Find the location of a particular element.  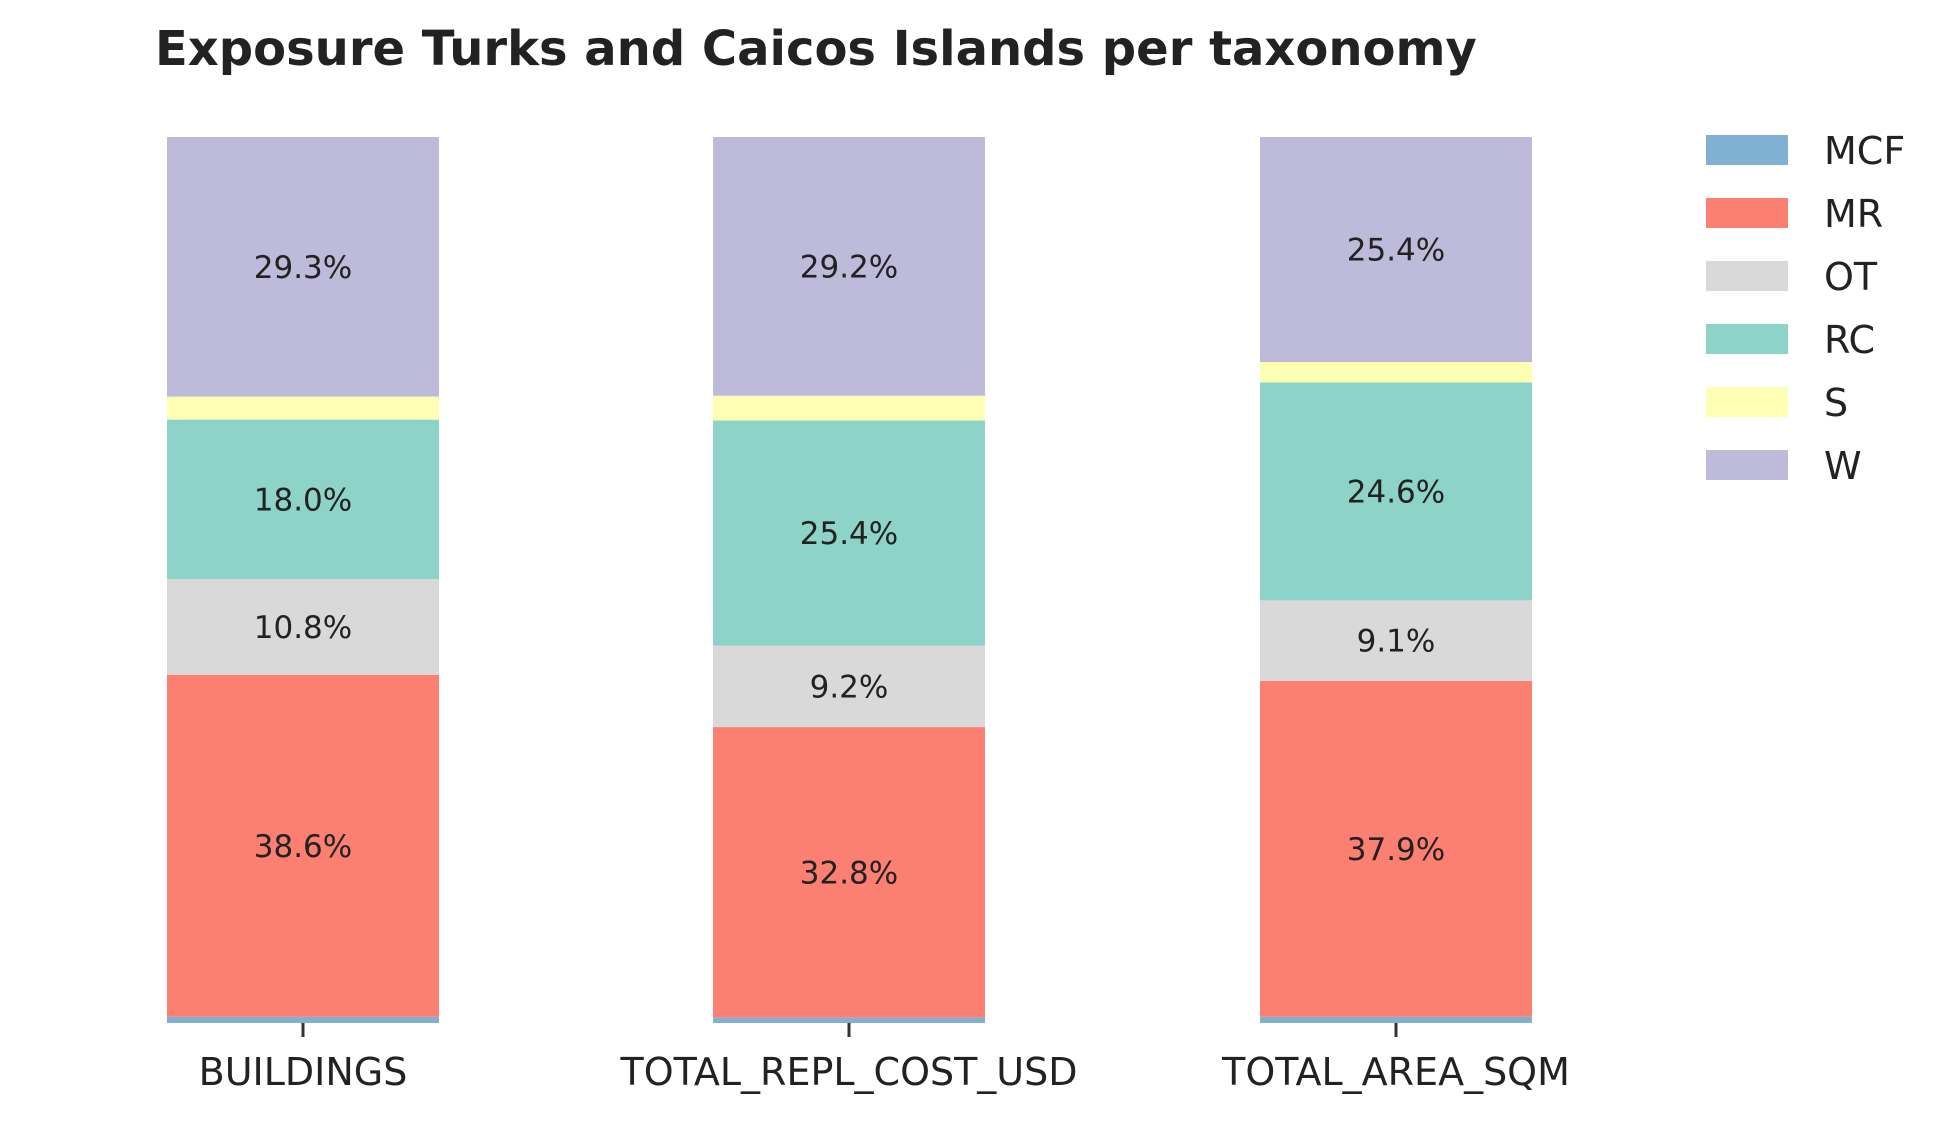

bar-segment-ot-total_area_sqm is located at coordinates (1396, 641).